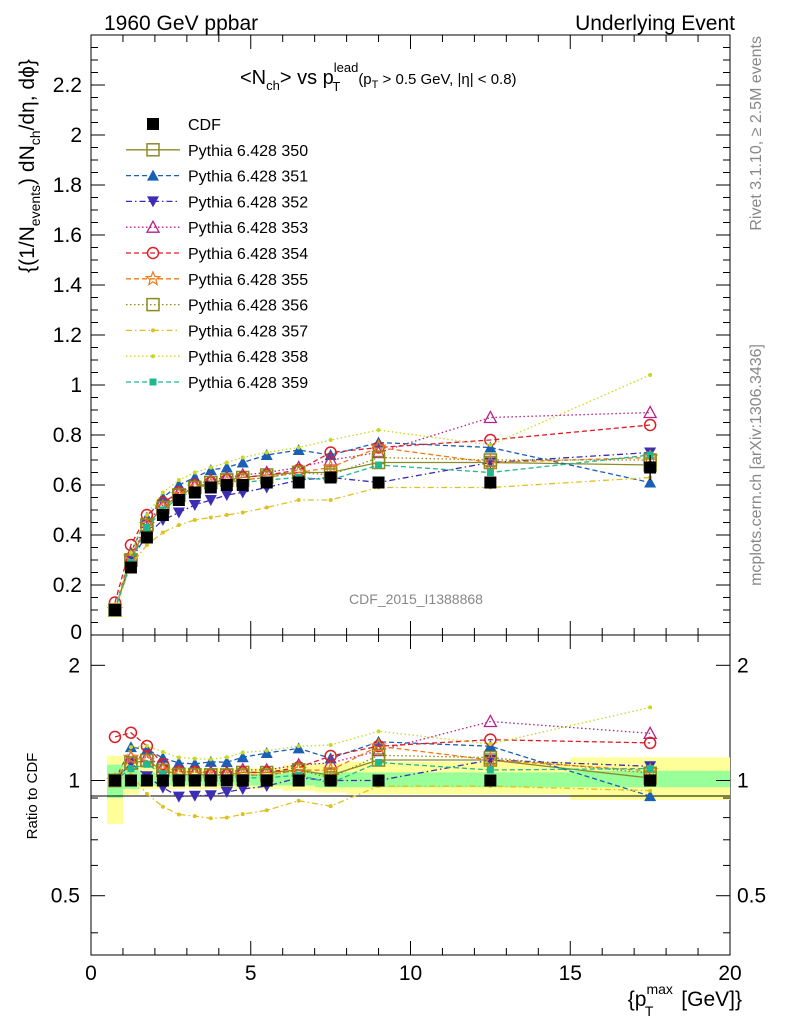 The height and width of the screenshot is (1024, 786). I want to click on legend-label: Pythia 6.428 359, so click(248, 383).